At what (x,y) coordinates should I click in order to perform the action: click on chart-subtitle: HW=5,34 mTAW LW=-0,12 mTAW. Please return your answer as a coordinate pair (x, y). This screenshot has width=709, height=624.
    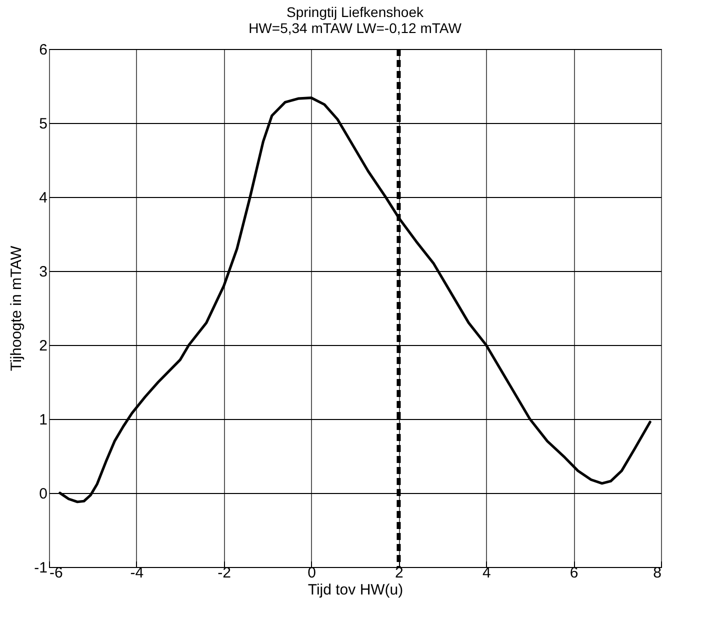
    Looking at the image, I should click on (355, 28).